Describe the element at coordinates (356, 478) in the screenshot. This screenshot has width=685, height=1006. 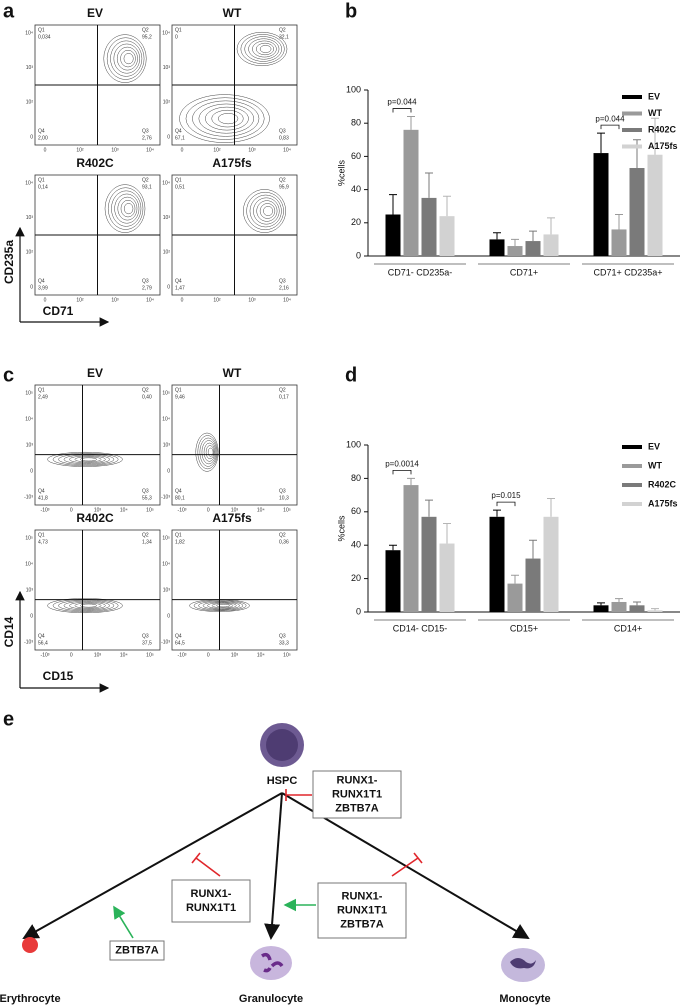
I see `y-tick-label: 80` at that location.